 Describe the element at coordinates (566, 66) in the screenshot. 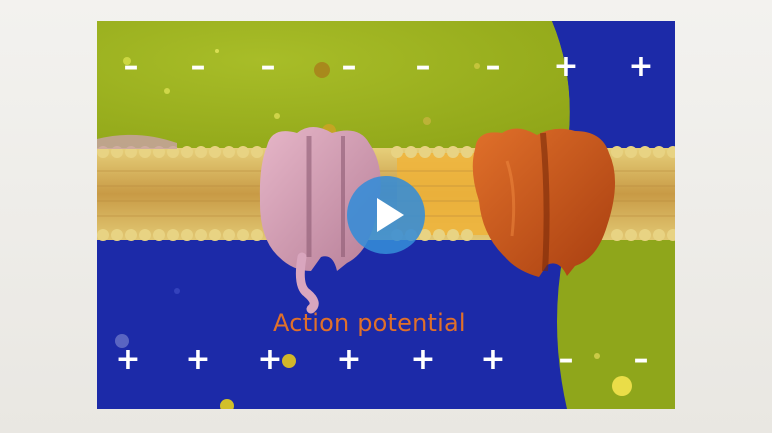

I see `charge-sign-top-7: +` at that location.